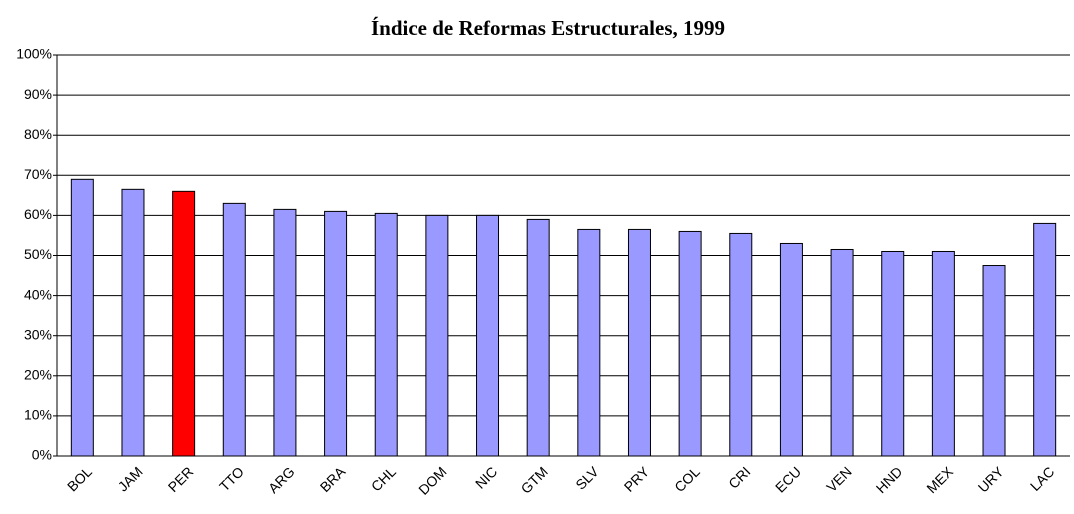  I want to click on x-tick-label: CRI, so click(739, 477).